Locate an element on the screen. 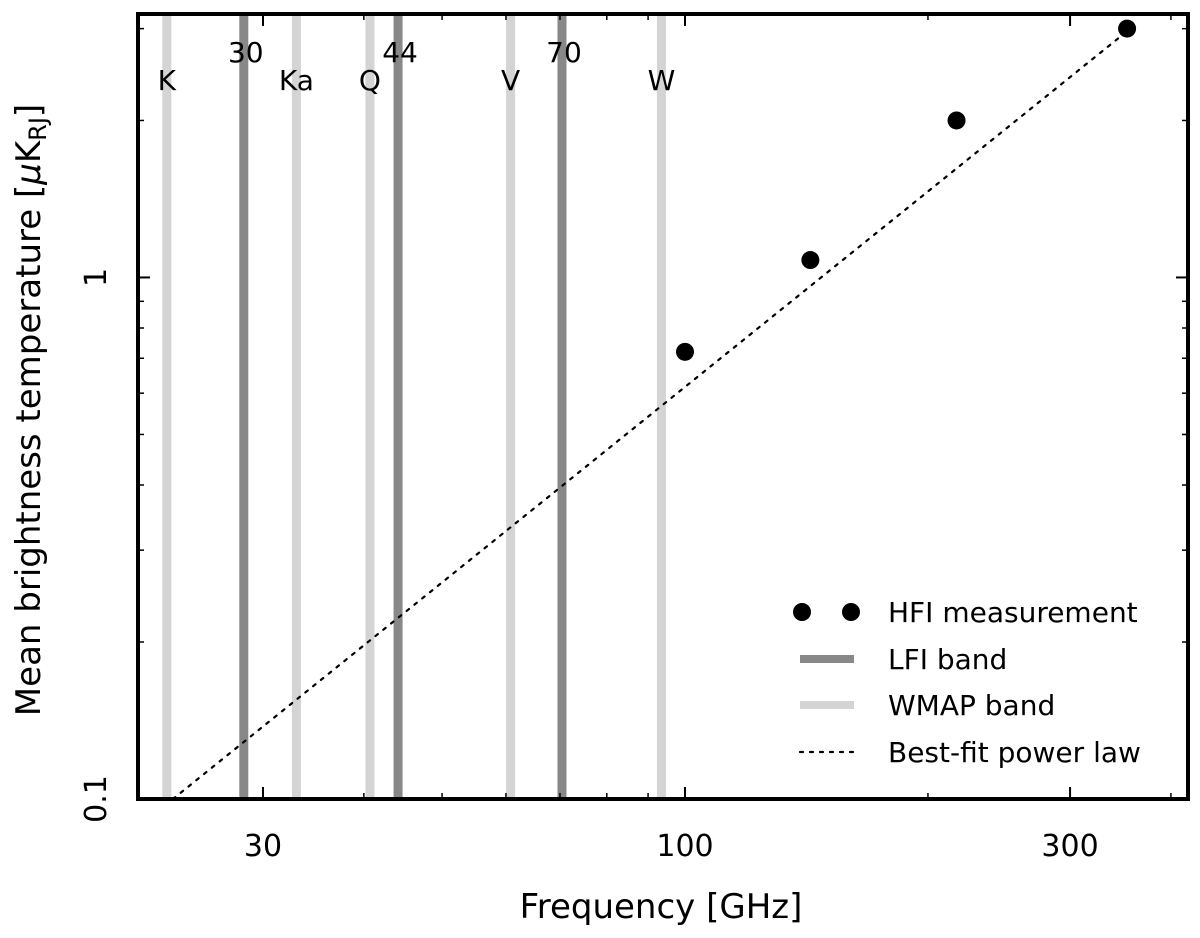 This screenshot has height=938, width=1200. legend-label-wmap-band: WMAP band is located at coordinates (971, 705).